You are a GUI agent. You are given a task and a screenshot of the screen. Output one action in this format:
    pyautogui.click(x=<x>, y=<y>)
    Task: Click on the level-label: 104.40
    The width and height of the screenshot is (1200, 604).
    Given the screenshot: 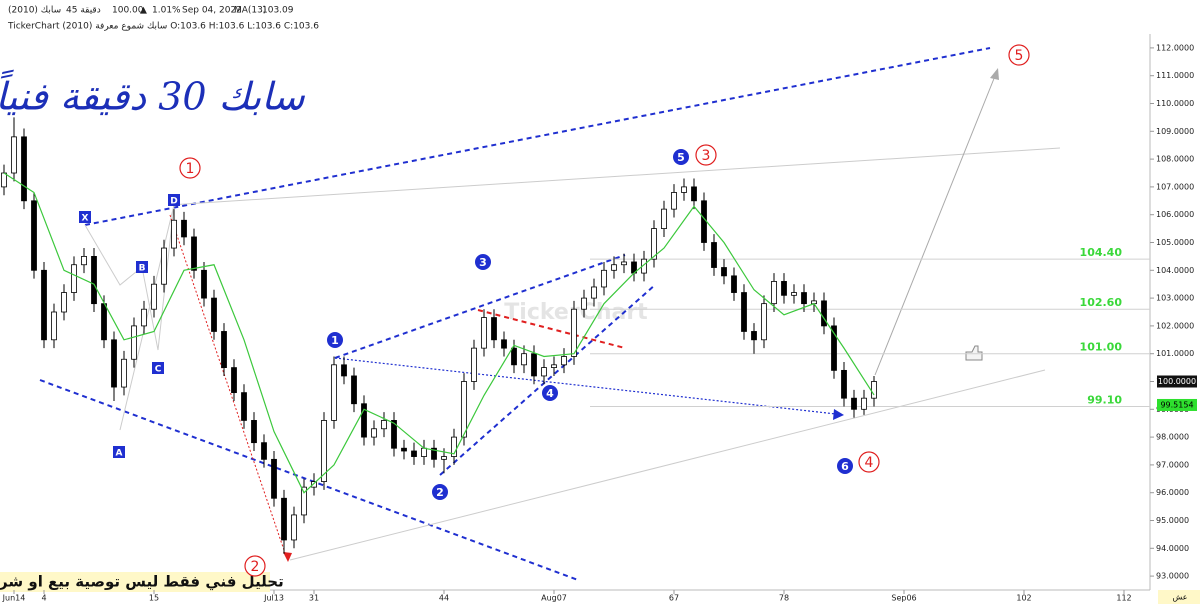 What is the action you would take?
    pyautogui.click(x=1101, y=252)
    